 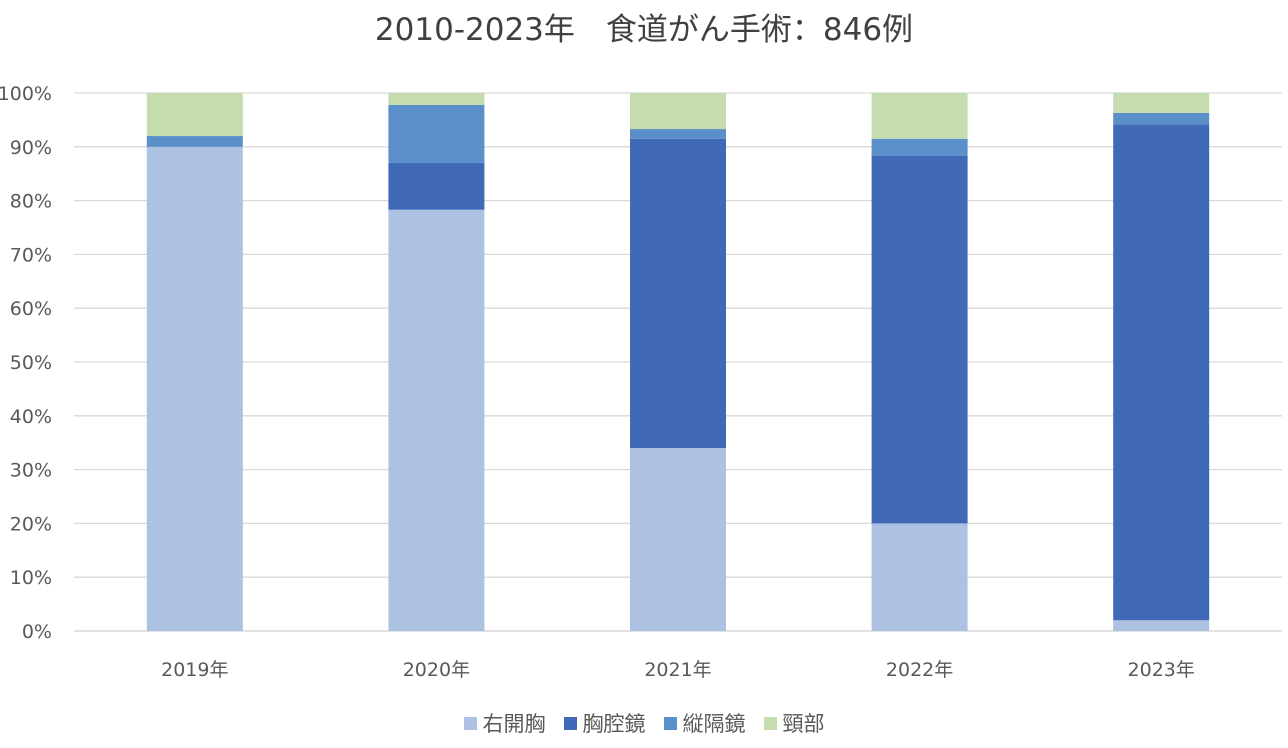 I want to click on legend-label: 縦隔鏡, so click(x=714, y=724).